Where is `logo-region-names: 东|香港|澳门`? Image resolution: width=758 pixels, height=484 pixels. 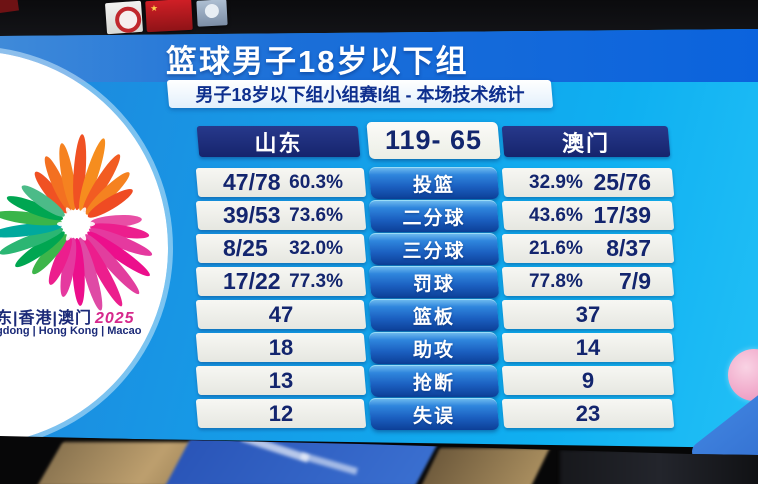 logo-region-names: 东|香港|澳门 is located at coordinates (46, 318).